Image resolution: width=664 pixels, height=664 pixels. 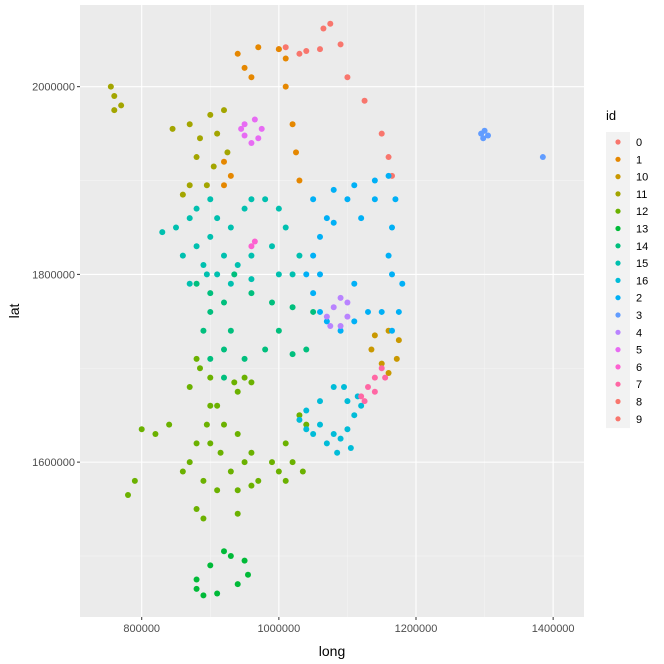 I want to click on legend-label: 8, so click(x=639, y=403).